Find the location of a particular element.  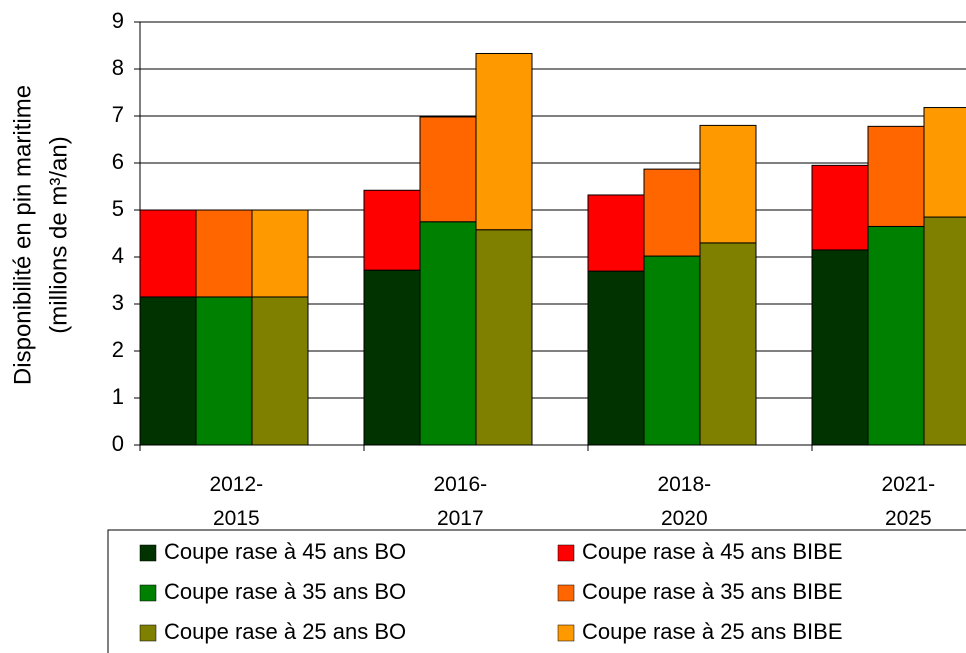

x-tick-label: 2021- 2025 is located at coordinates (908, 501).